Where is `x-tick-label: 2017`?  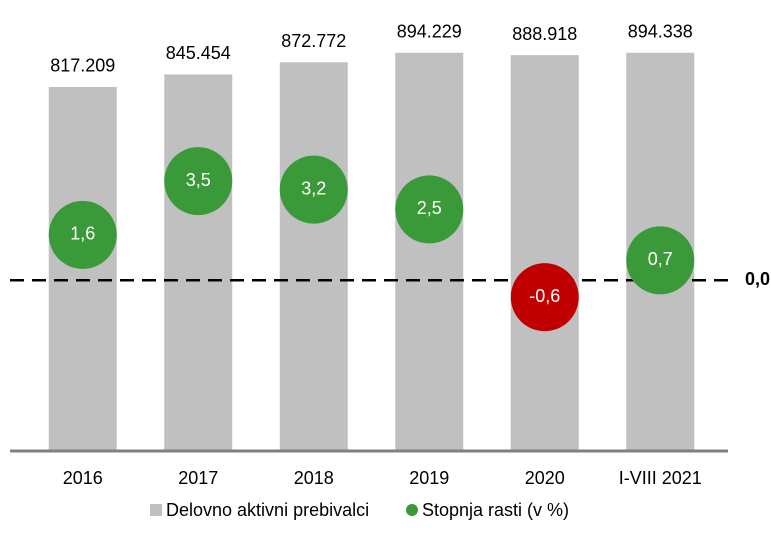
x-tick-label: 2017 is located at coordinates (198, 478).